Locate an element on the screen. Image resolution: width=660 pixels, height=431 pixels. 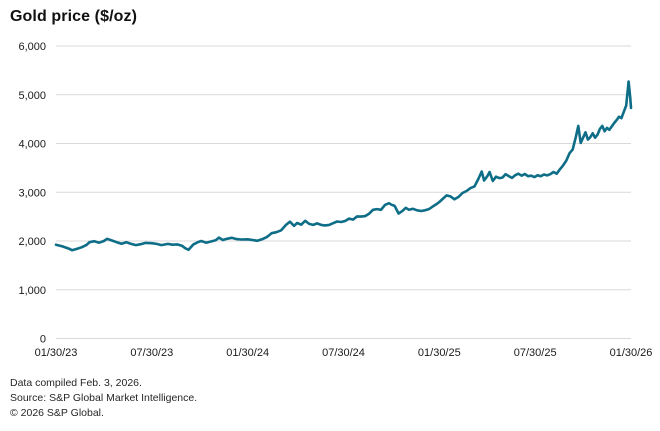
y-axis-labels: 0 1,000 2,000 3,000 4,000 5,000 6,000 is located at coordinates (32, 193).